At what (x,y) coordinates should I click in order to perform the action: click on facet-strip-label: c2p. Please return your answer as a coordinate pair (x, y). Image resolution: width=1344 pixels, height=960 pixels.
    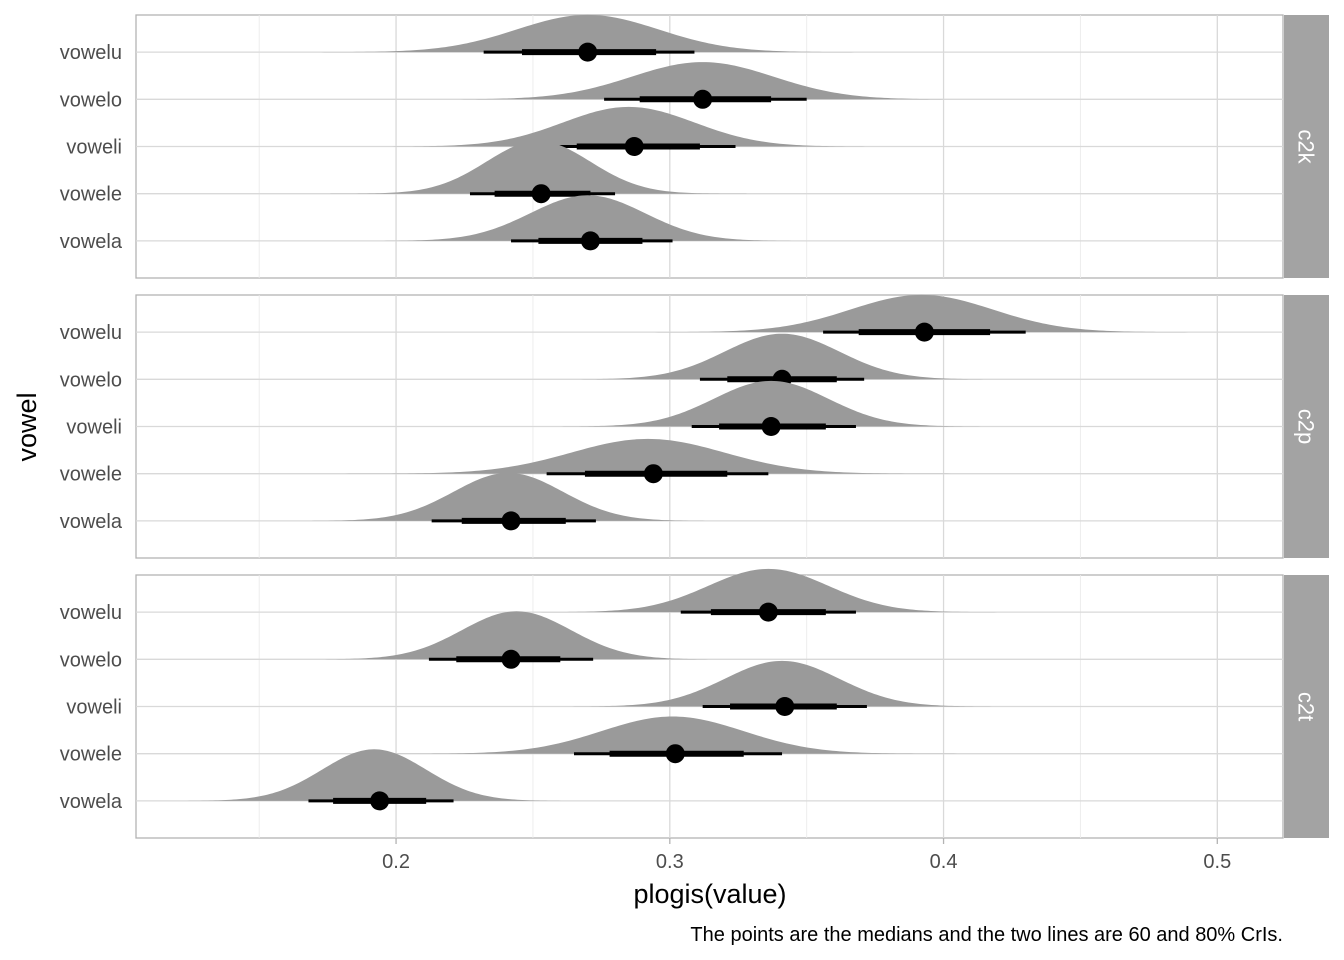
    Looking at the image, I should click on (1306, 426).